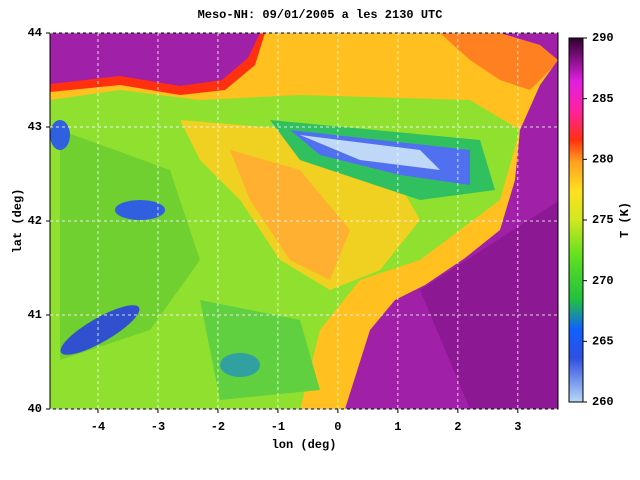  Describe the element at coordinates (35, 221) in the screenshot. I see `y-tick-label: 42` at that location.